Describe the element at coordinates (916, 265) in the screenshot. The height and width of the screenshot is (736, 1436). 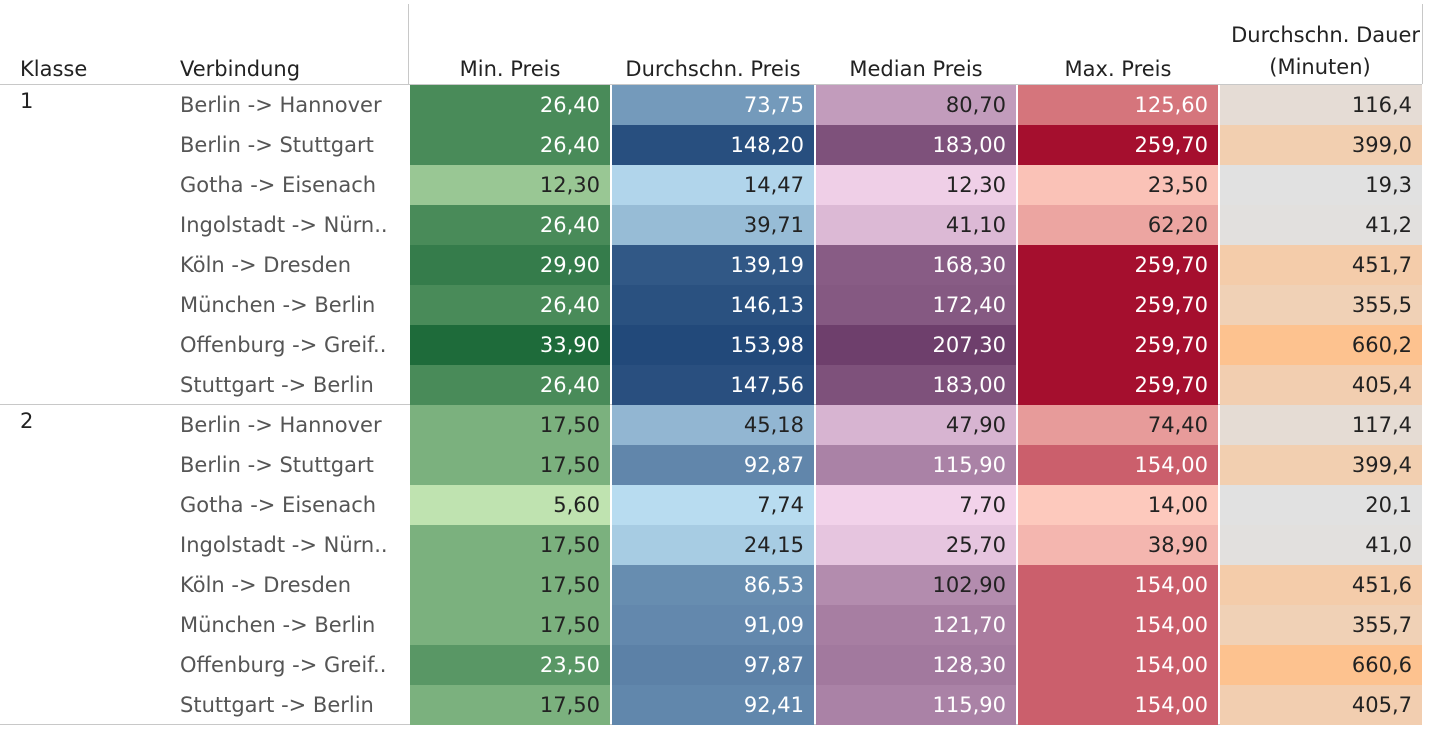
I see `cell-median: 168,30` at that location.